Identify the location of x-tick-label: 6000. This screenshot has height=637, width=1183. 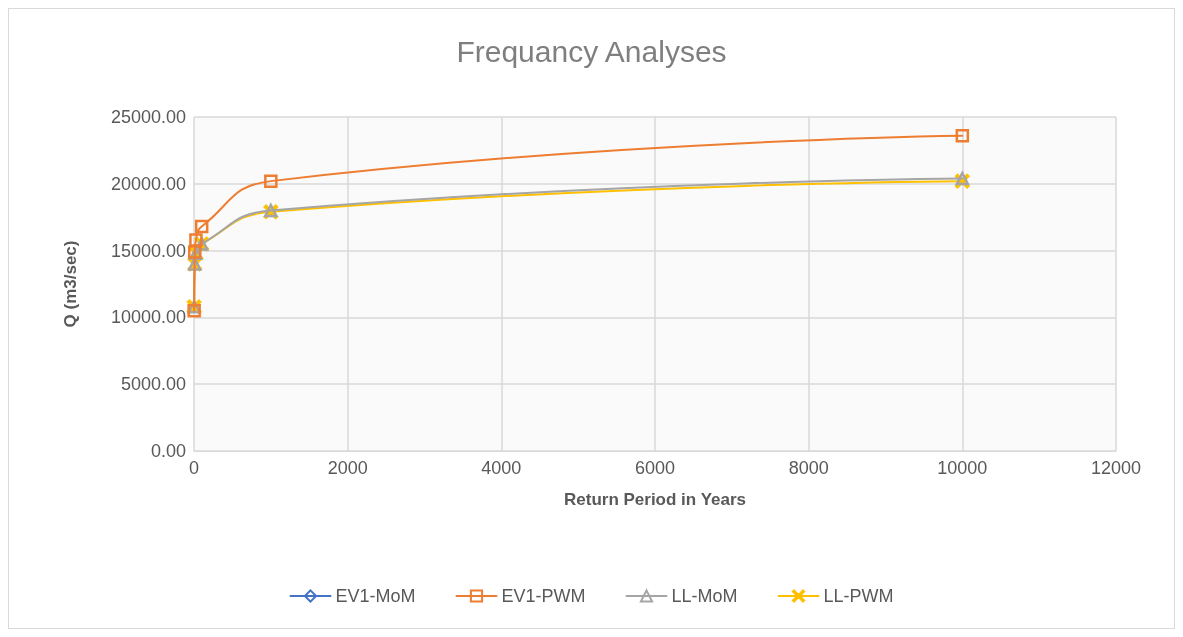
(655, 468).